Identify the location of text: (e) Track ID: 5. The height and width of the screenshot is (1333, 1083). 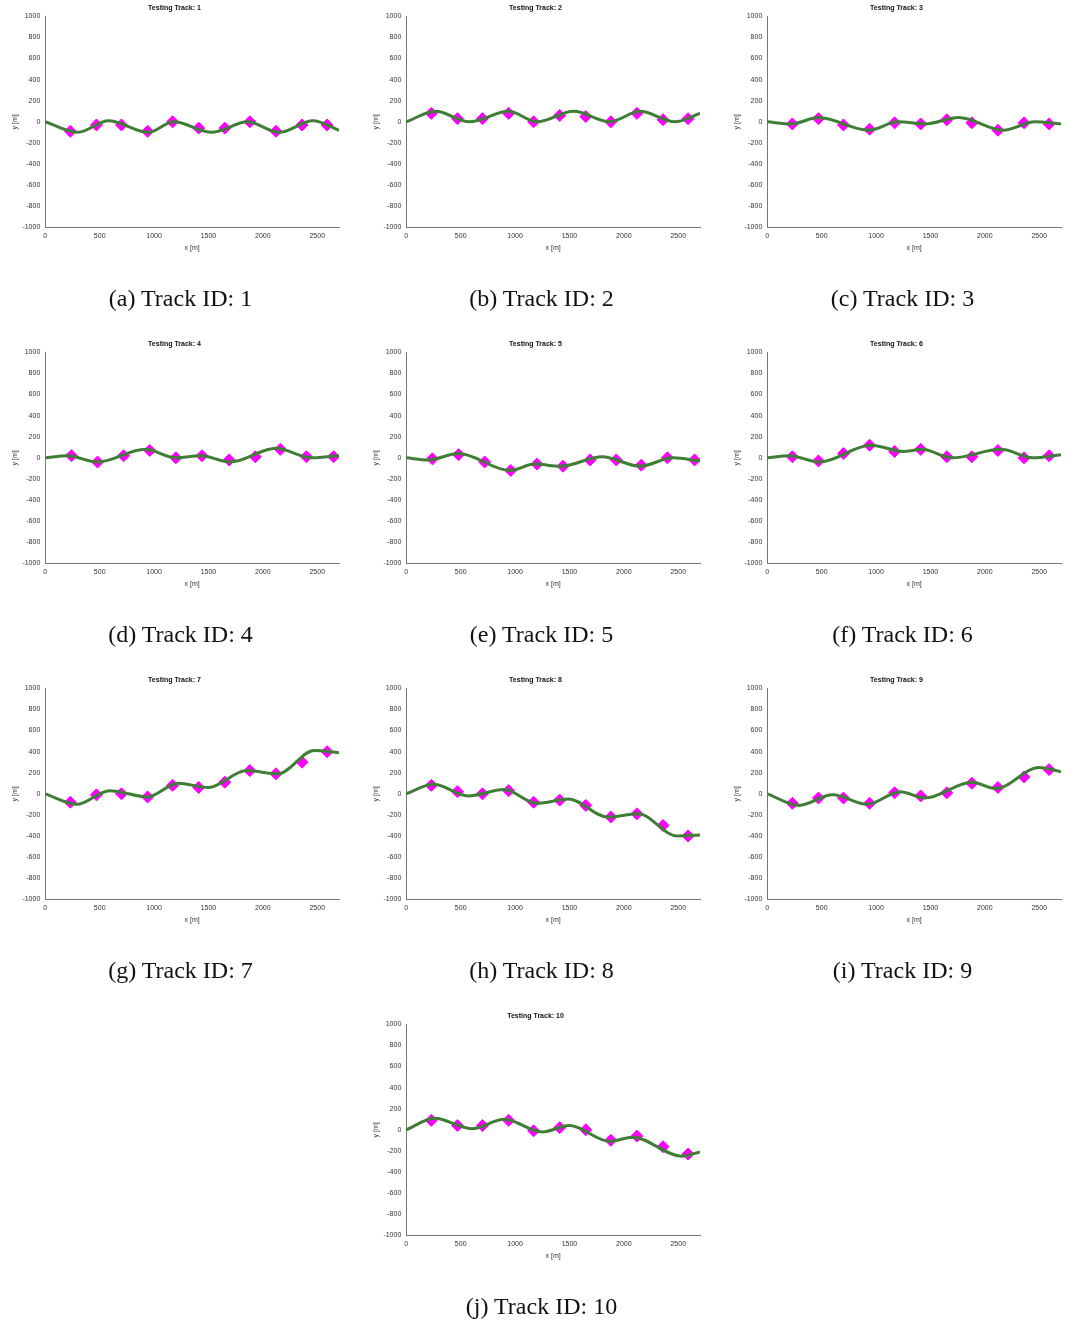
(541, 634).